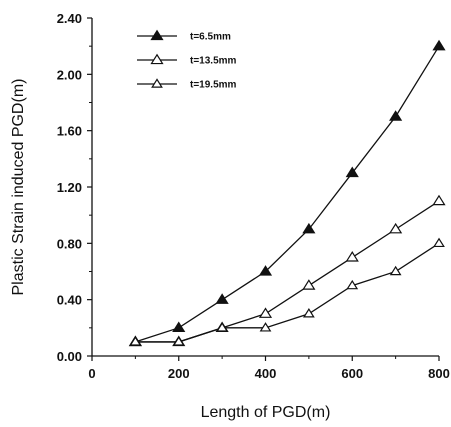 This screenshot has width=451, height=427. What do you see at coordinates (184, 36) in the screenshot?
I see `legend-item: t=6.5mm` at bounding box center [184, 36].